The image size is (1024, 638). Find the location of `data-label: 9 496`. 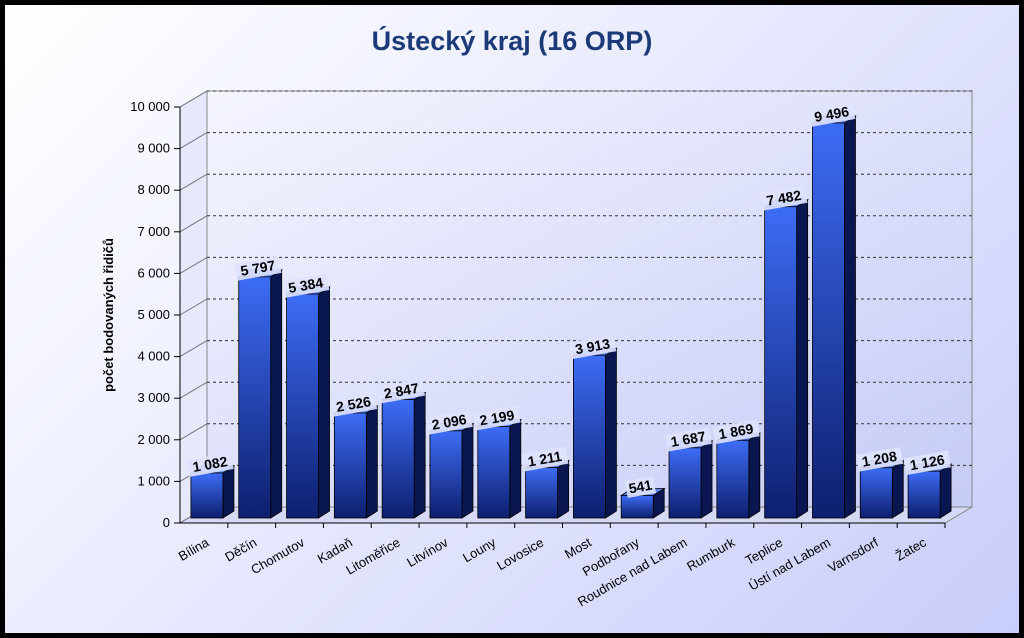

data-label: 9 496 is located at coordinates (831, 114).